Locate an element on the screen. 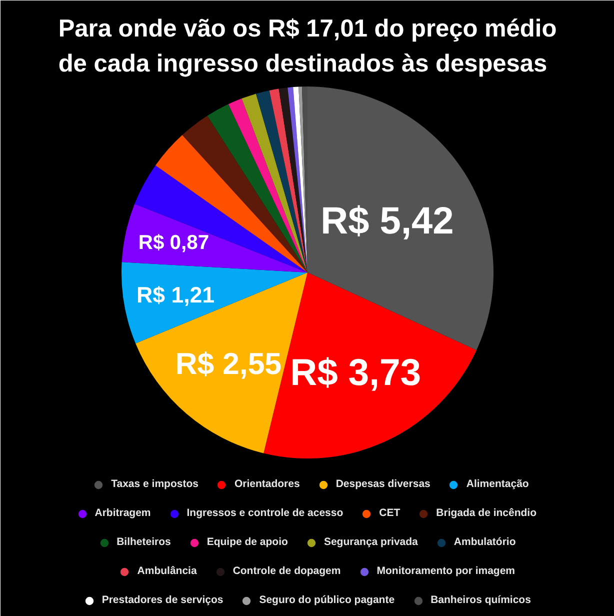 The height and width of the screenshot is (616, 614). legend-label: Equipe de apoio is located at coordinates (247, 542).